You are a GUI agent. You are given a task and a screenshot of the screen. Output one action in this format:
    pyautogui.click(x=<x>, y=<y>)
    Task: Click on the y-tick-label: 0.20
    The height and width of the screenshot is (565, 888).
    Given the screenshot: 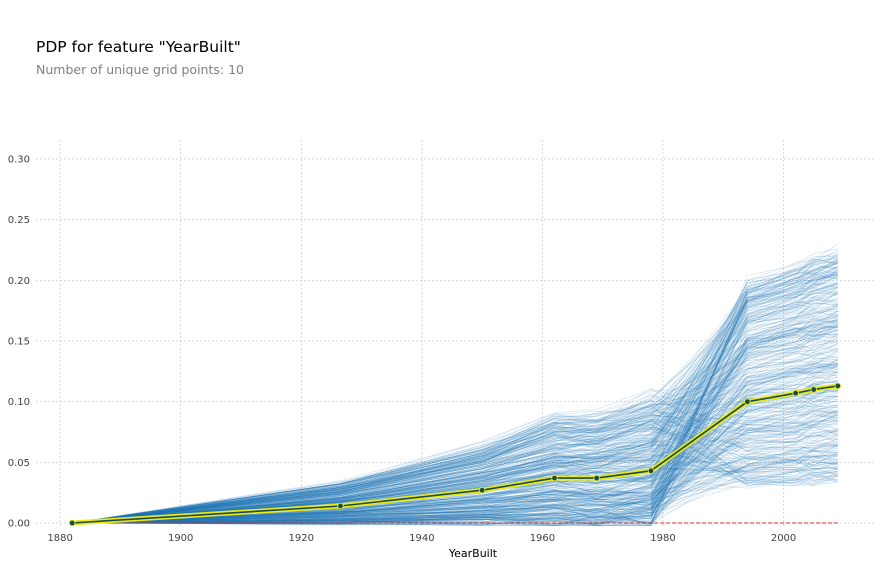 What is the action you would take?
    pyautogui.click(x=19, y=281)
    